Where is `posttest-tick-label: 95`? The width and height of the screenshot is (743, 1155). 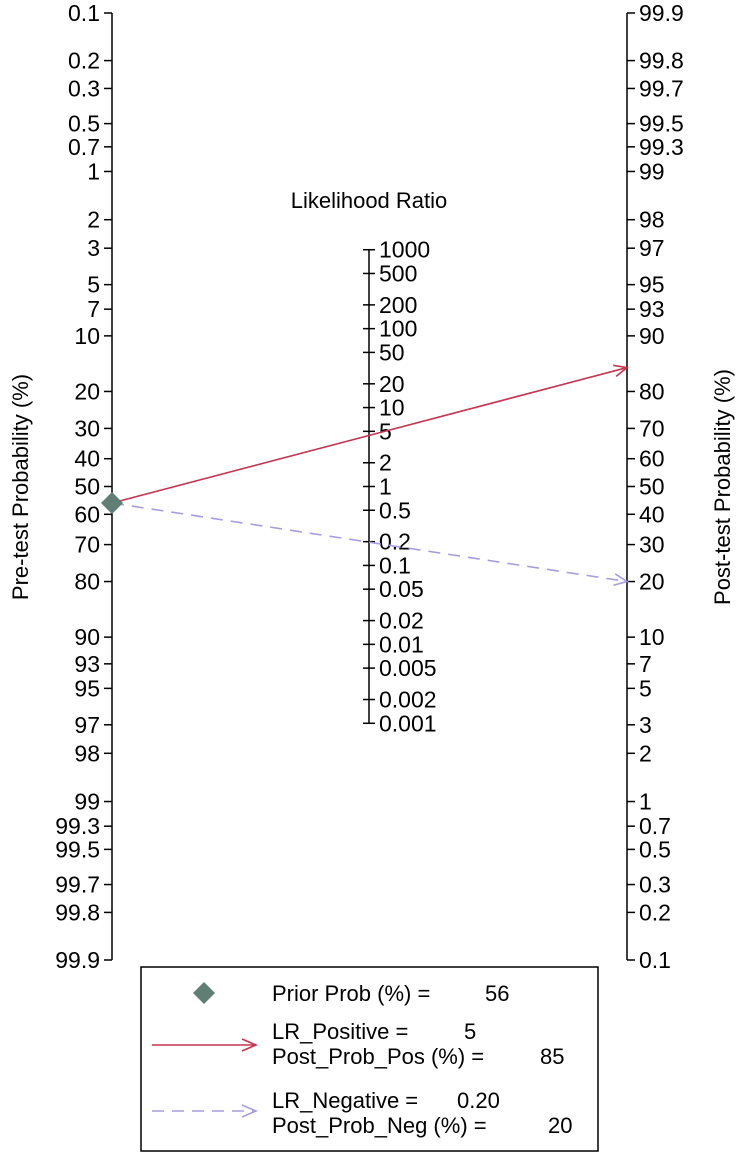
posttest-tick-label: 95 is located at coordinates (652, 285).